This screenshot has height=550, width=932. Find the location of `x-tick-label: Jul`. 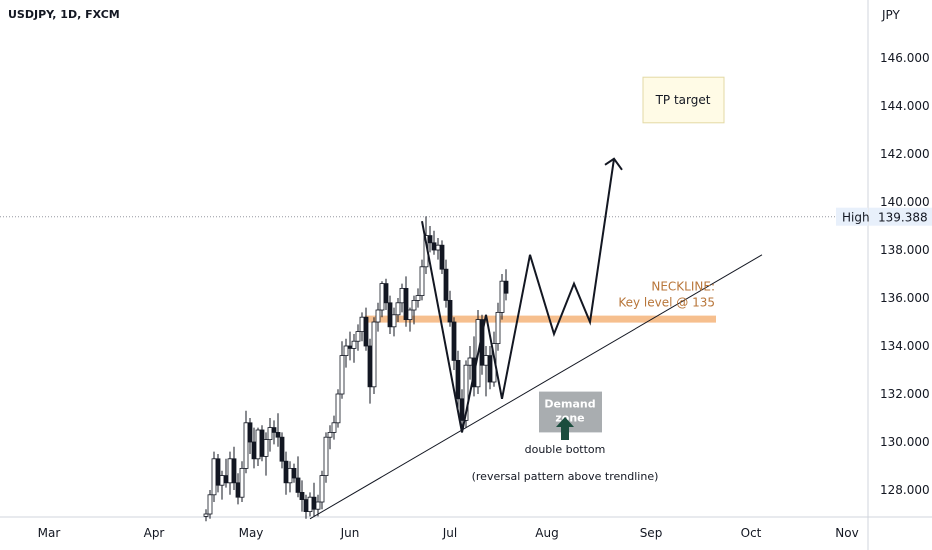

x-tick-label: Jul is located at coordinates (449, 533).